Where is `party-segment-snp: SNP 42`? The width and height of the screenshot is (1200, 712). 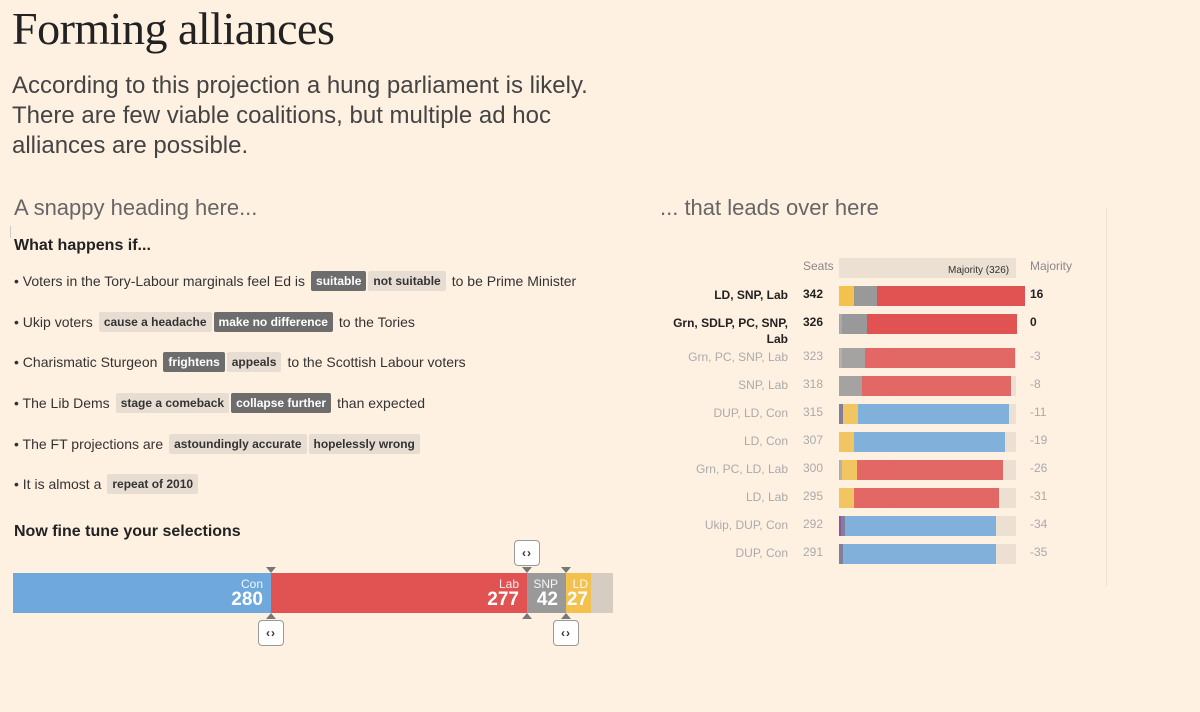
party-segment-snp: SNP 42 is located at coordinates (546, 593).